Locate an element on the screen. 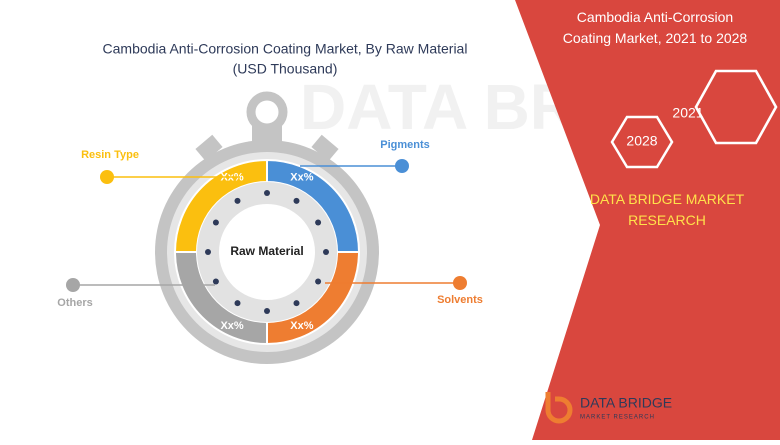 Image resolution: width=780 pixels, height=445 pixels. segment-name: Pigments is located at coordinates (405, 145).